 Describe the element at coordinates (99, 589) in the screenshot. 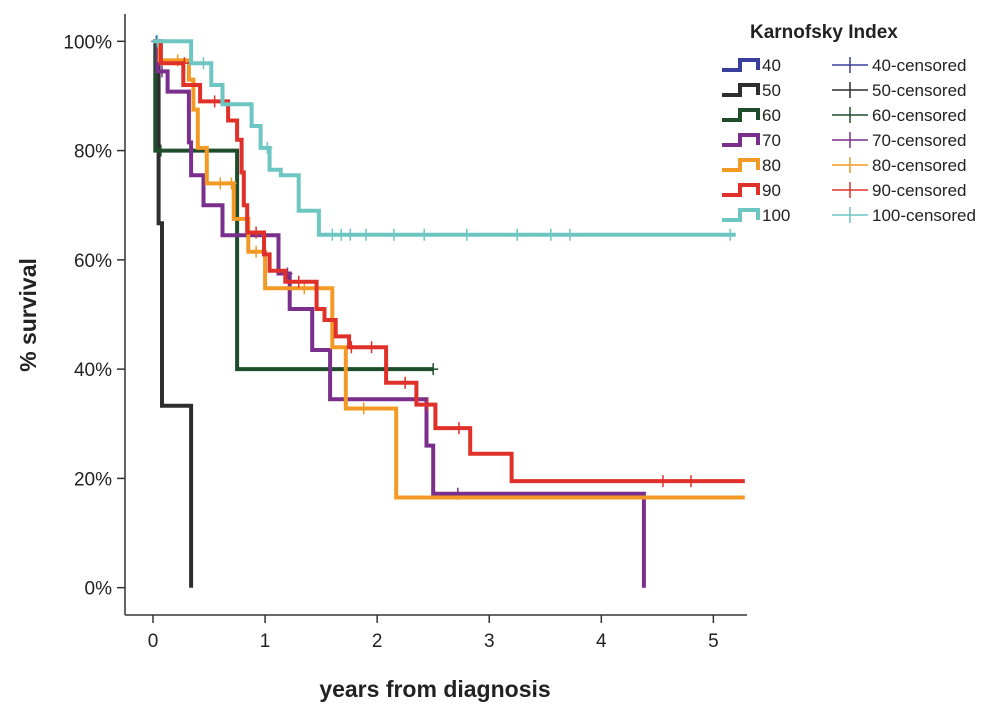

I see `y-tick-label: 0%` at that location.